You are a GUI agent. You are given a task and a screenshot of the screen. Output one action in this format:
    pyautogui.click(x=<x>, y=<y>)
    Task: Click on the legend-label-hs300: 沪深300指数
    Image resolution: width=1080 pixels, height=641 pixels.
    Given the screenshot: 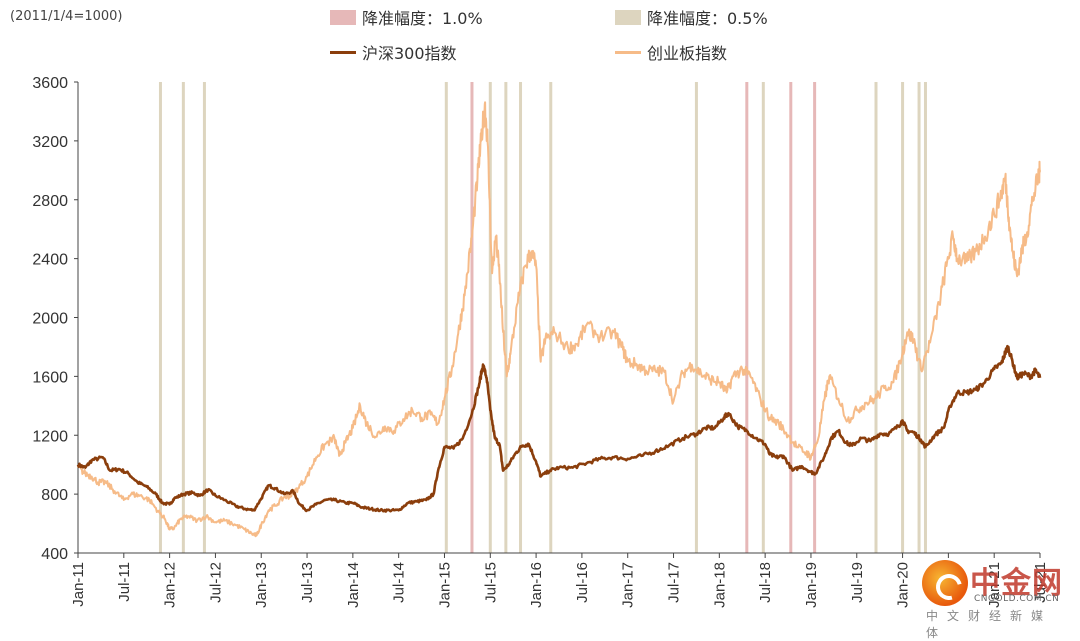 What is the action you would take?
    pyautogui.click(x=409, y=53)
    